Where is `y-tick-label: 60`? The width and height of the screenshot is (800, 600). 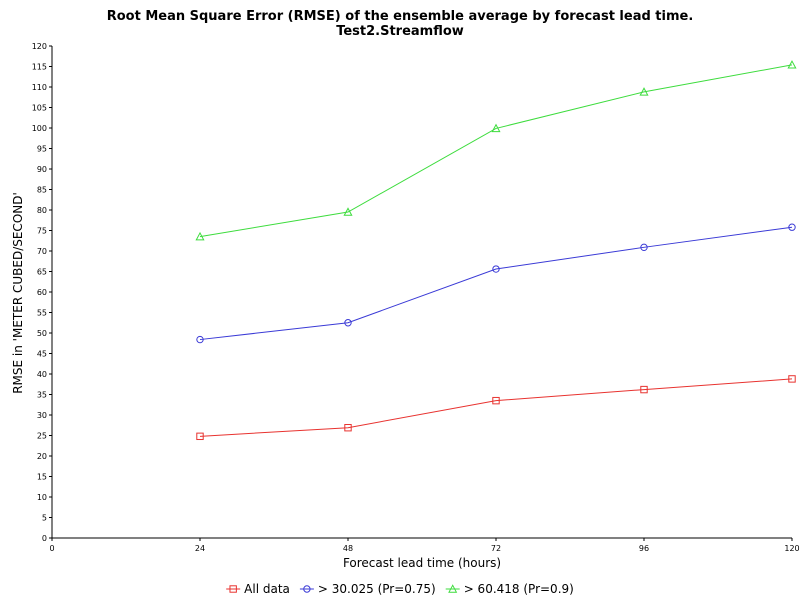 y-tick-label: 60 is located at coordinates (42, 292).